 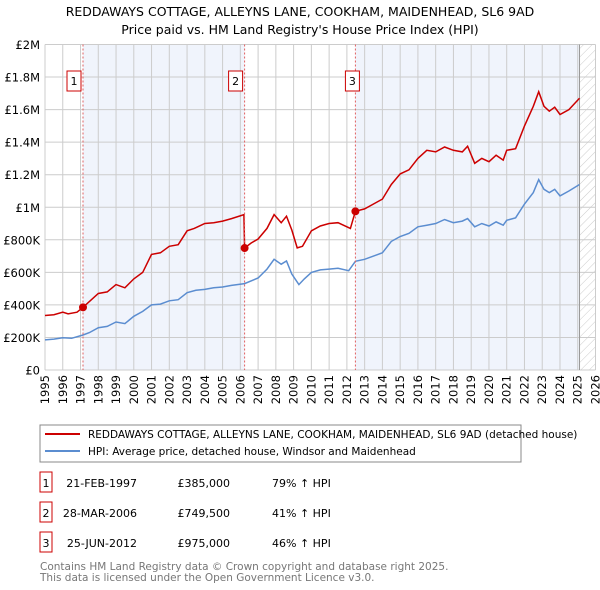 I want to click on sale-row-id: 2, so click(x=46, y=513).